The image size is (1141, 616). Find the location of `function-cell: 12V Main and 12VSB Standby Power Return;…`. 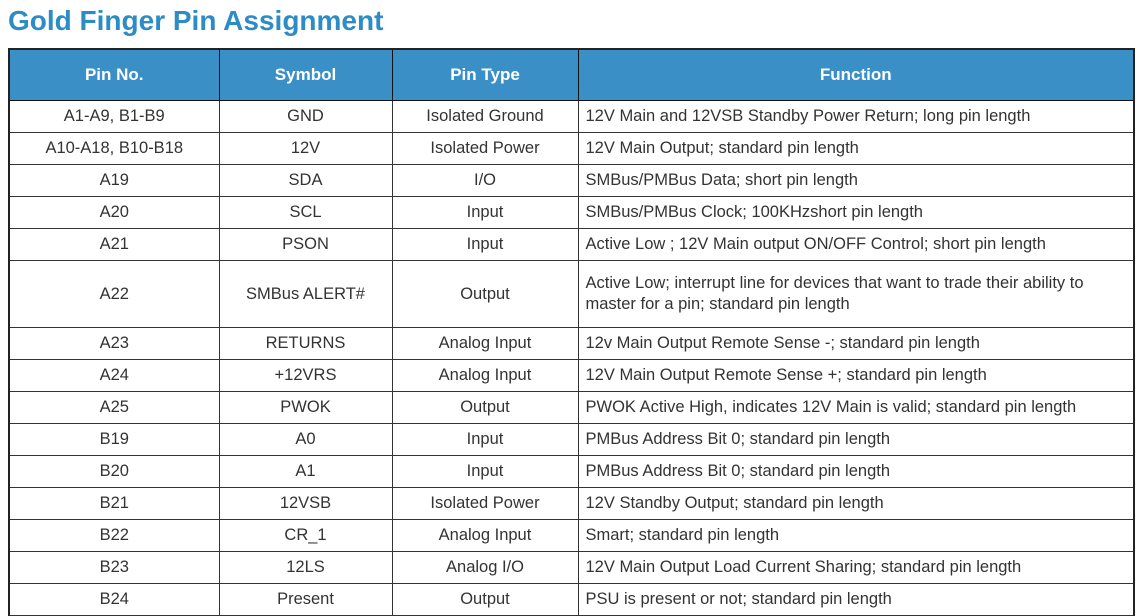

function-cell: 12V Main and 12VSB Standby Power Return;… is located at coordinates (856, 116).